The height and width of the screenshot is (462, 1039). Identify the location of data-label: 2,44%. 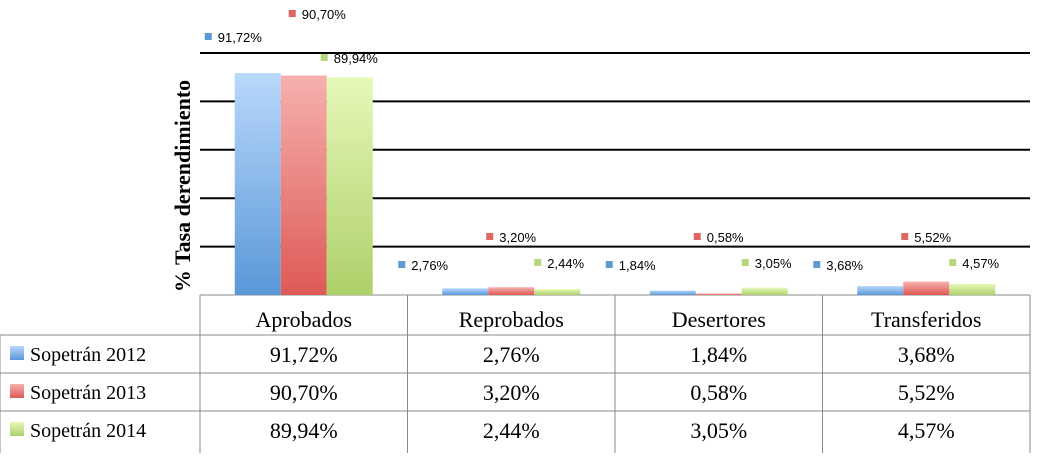
(565, 263).